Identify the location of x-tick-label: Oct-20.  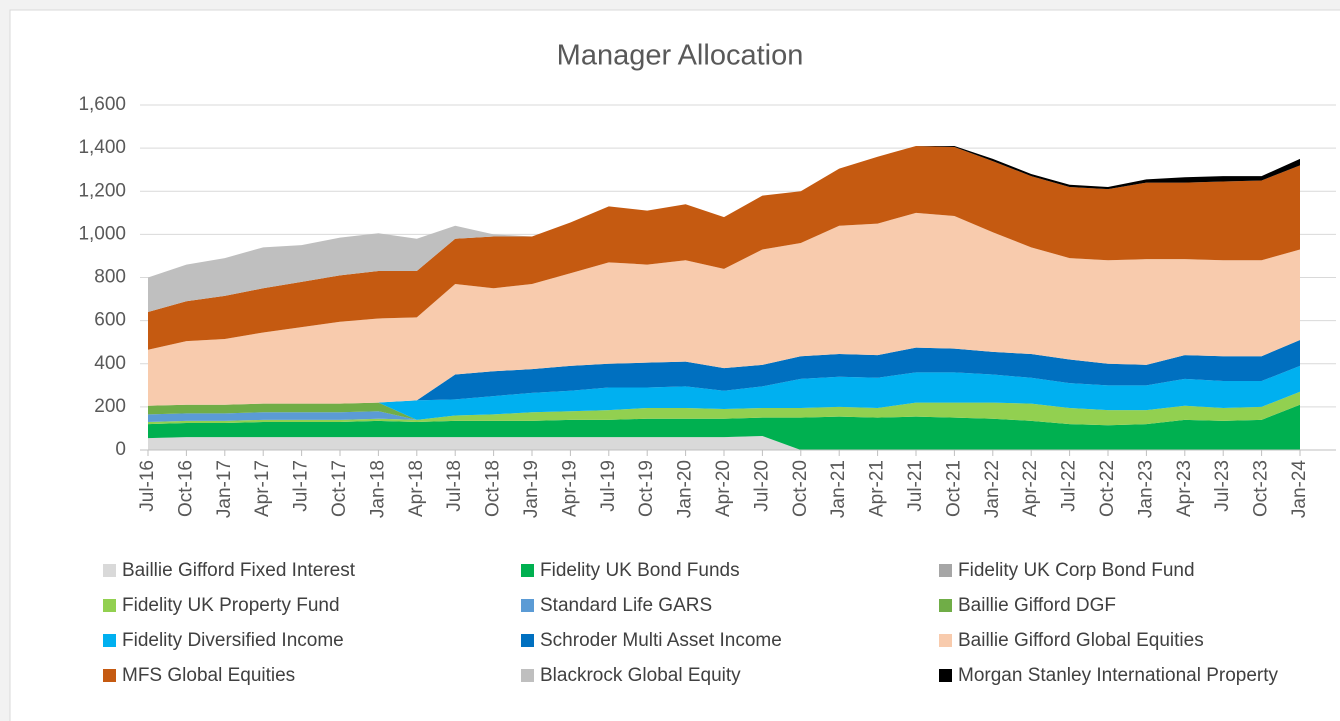
(800, 488).